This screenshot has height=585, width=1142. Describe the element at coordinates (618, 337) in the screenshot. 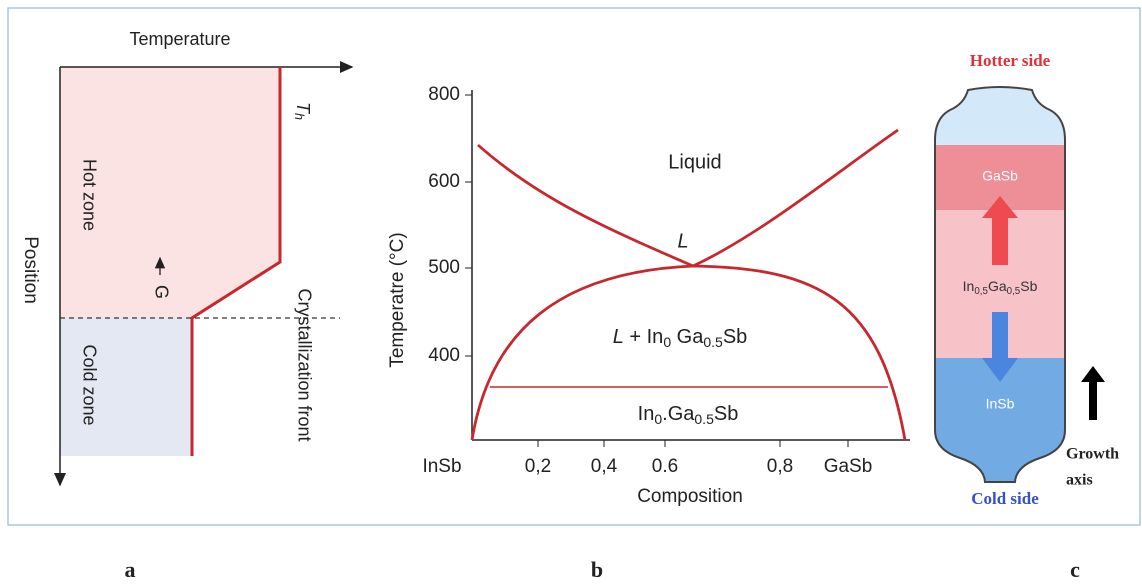

I see `text-part: L` at that location.